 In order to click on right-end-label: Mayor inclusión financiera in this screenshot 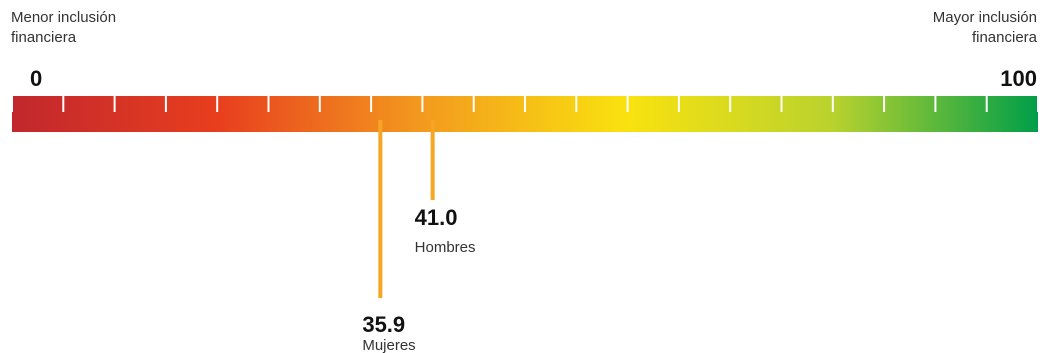, I will do `click(985, 28)`.